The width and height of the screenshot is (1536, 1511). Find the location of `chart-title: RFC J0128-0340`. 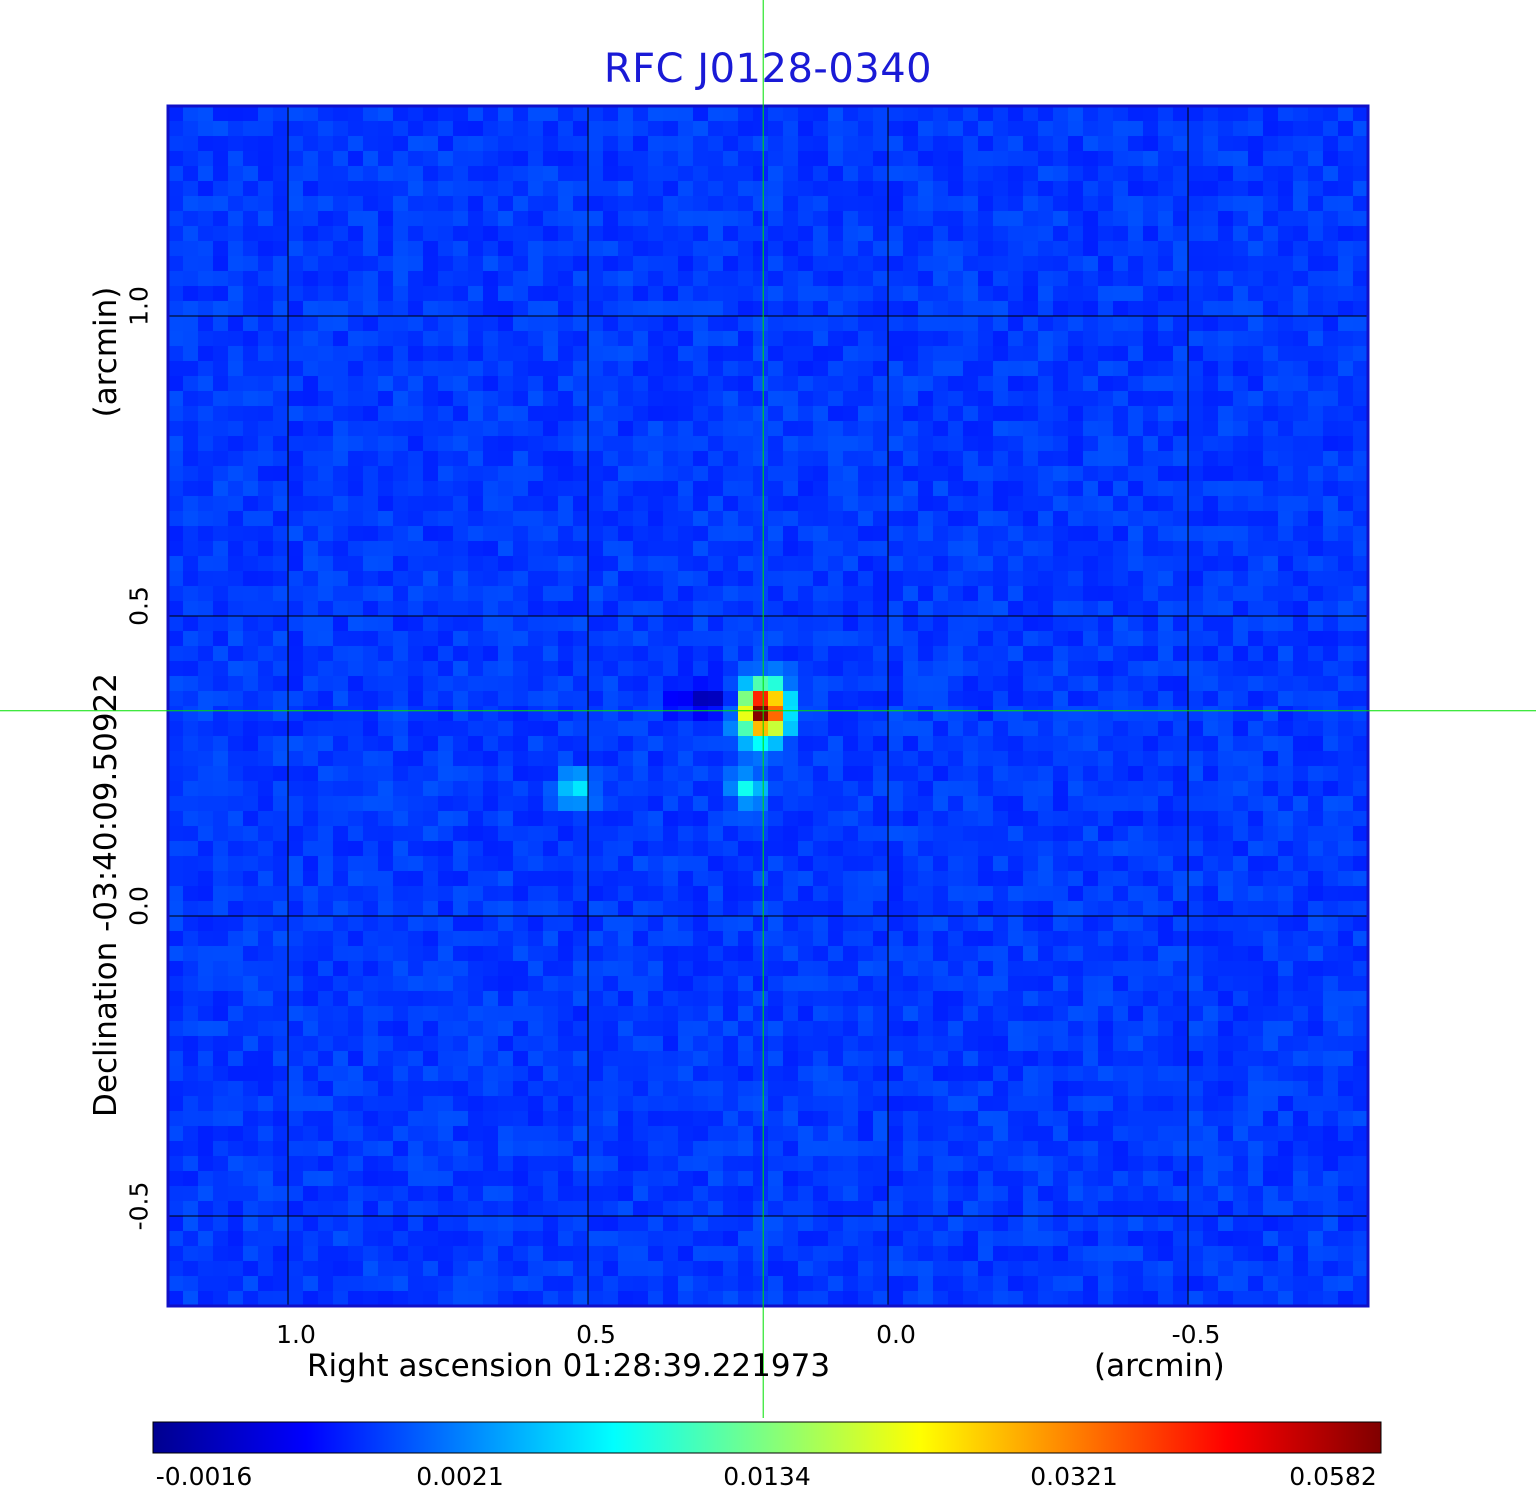

chart-title: RFC J0128-0340 is located at coordinates (768, 69).